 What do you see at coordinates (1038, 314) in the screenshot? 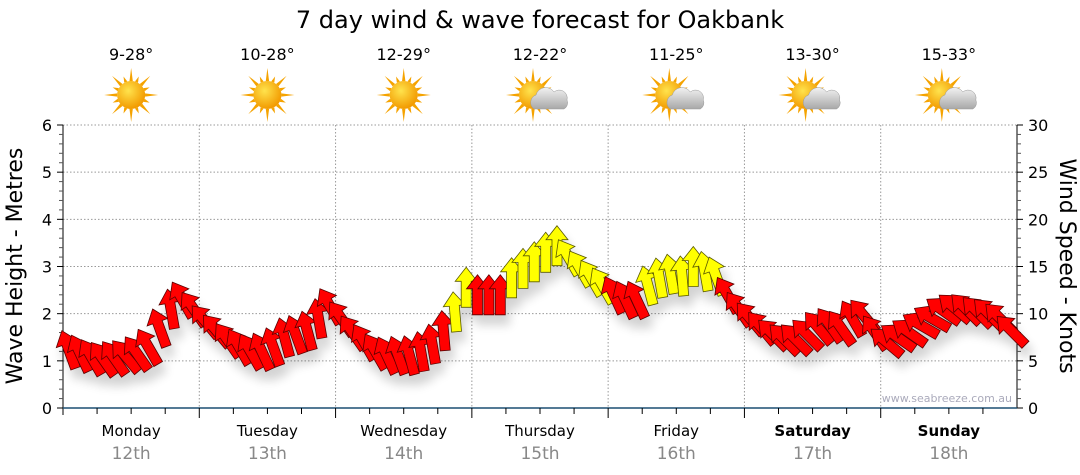
I see `right-tick-label: 10` at bounding box center [1038, 314].